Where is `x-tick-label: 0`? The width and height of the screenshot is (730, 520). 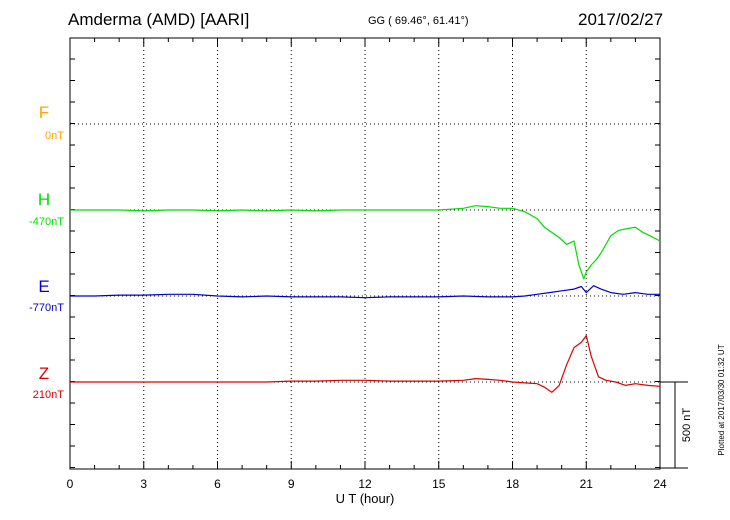 x-tick-label: 0 is located at coordinates (70, 484).